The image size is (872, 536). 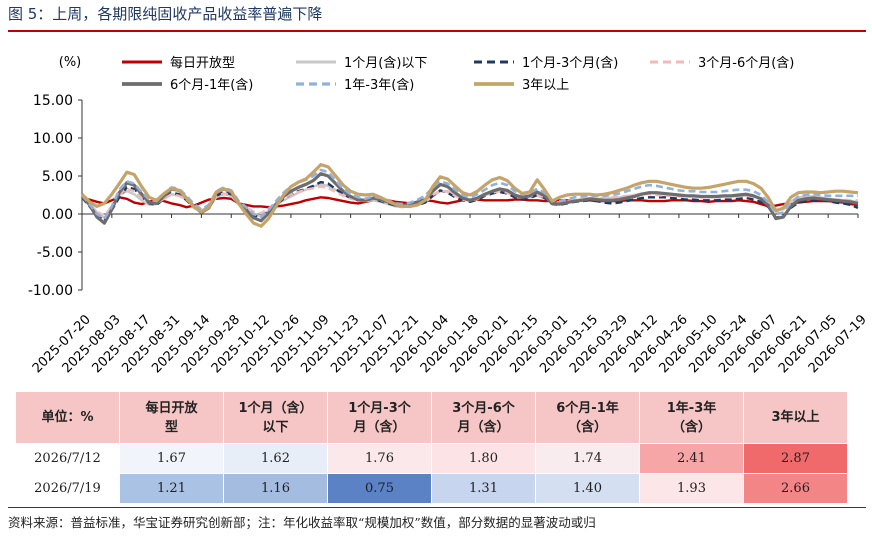 What do you see at coordinates (379, 408) in the screenshot?
I see `table-header-text: 1个月-3个` at bounding box center [379, 408].